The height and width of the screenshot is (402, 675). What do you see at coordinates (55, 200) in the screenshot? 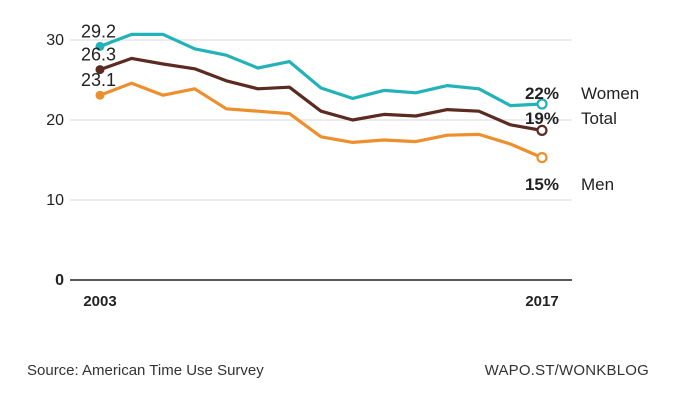
I see `y-tick-label: 10` at bounding box center [55, 200].